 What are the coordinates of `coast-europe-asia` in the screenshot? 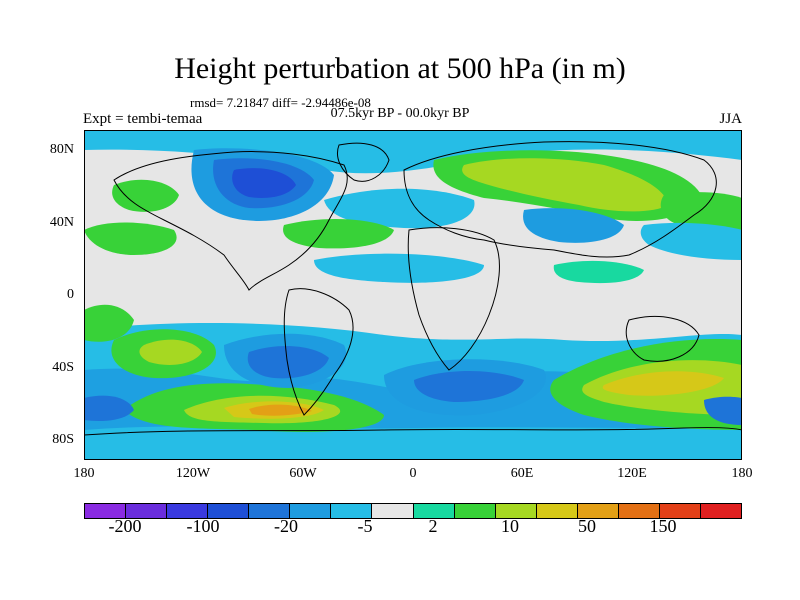 It's located at (560, 199).